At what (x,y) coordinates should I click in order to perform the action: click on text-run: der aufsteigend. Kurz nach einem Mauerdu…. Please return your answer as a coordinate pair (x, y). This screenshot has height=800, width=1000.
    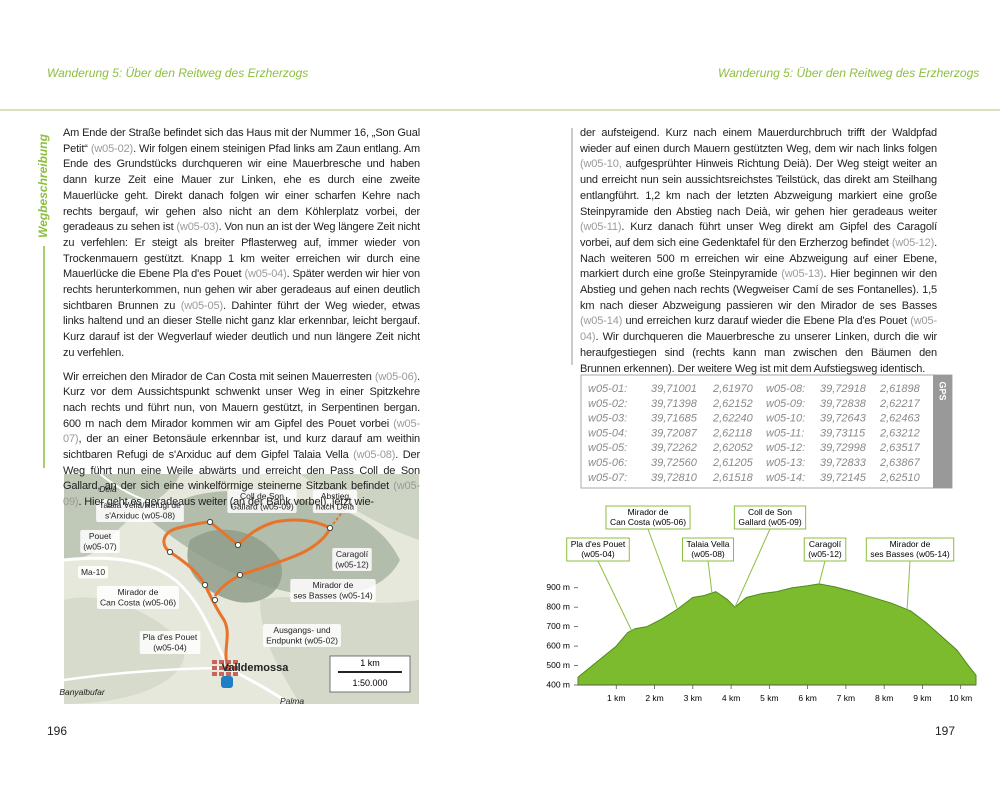
    Looking at the image, I should click on (758, 141).